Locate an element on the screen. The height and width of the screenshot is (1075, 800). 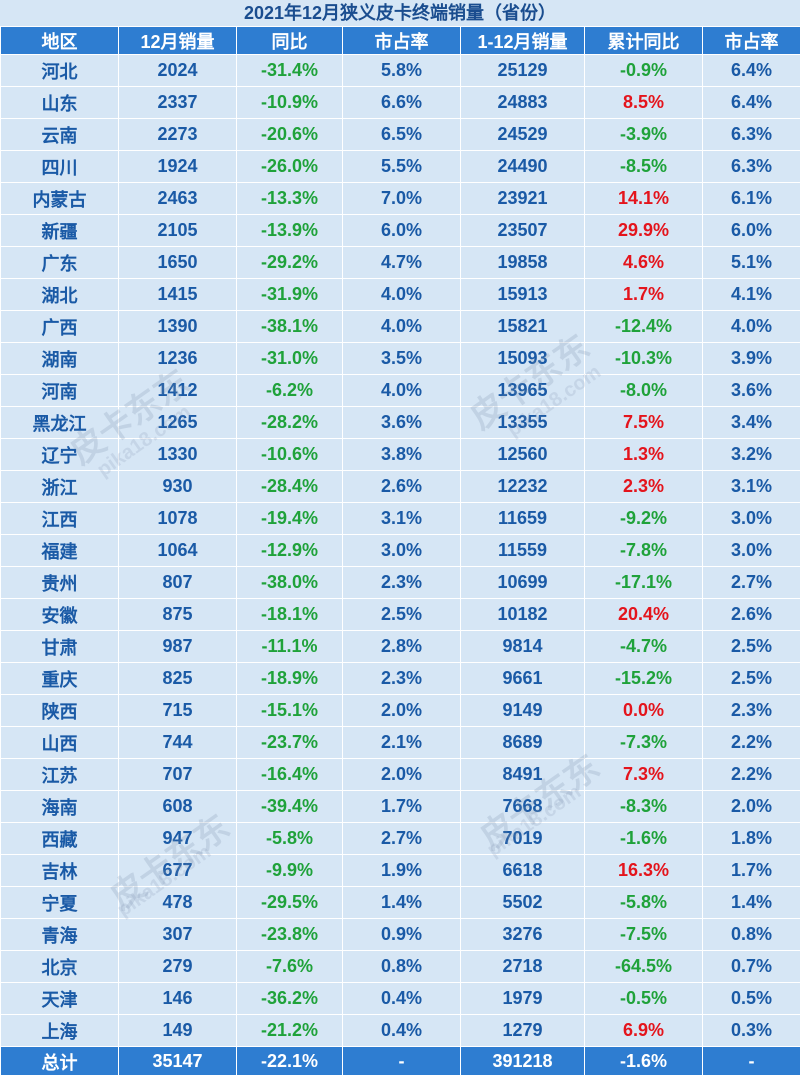
total-ytd-sales: 391218 is located at coordinates (522, 1060).